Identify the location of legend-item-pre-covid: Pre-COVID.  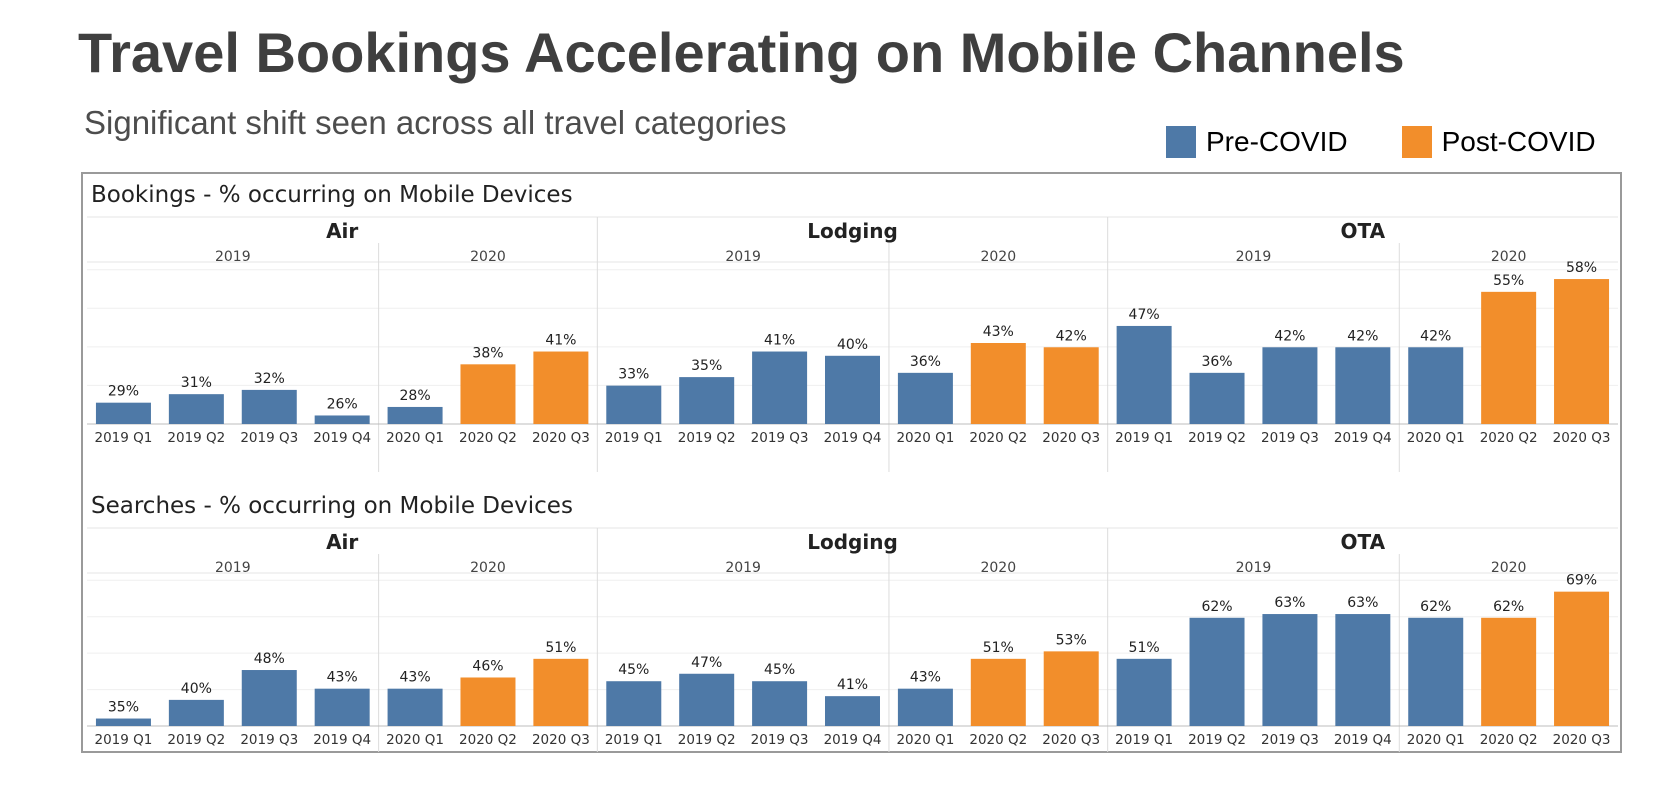
(1257, 142).